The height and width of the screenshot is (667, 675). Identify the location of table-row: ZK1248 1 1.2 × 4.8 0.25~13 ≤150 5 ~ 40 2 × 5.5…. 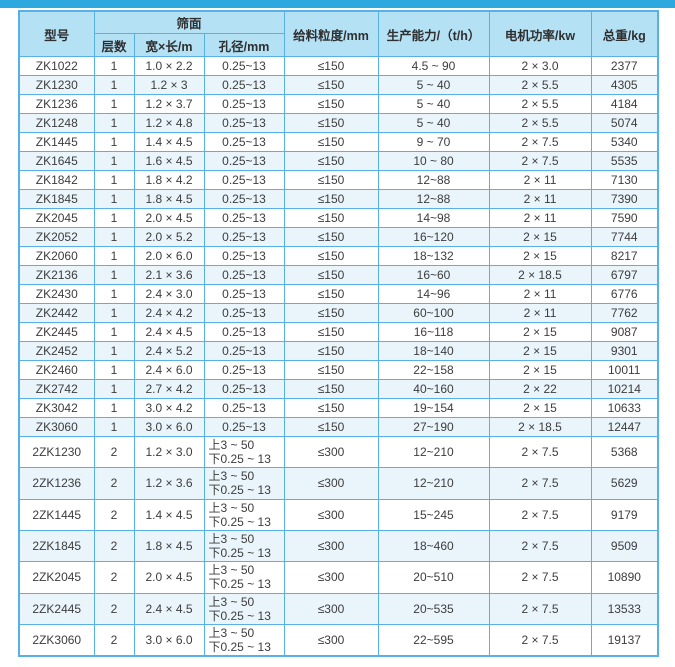
(338, 123).